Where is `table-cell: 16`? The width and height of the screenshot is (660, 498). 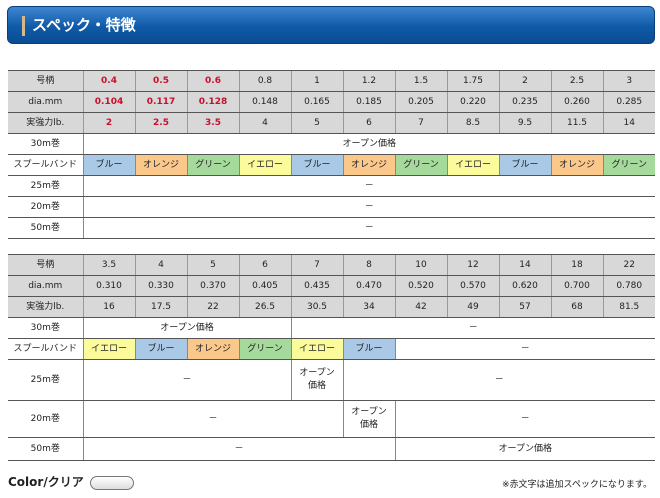
table-cell: 16 is located at coordinates (108, 307).